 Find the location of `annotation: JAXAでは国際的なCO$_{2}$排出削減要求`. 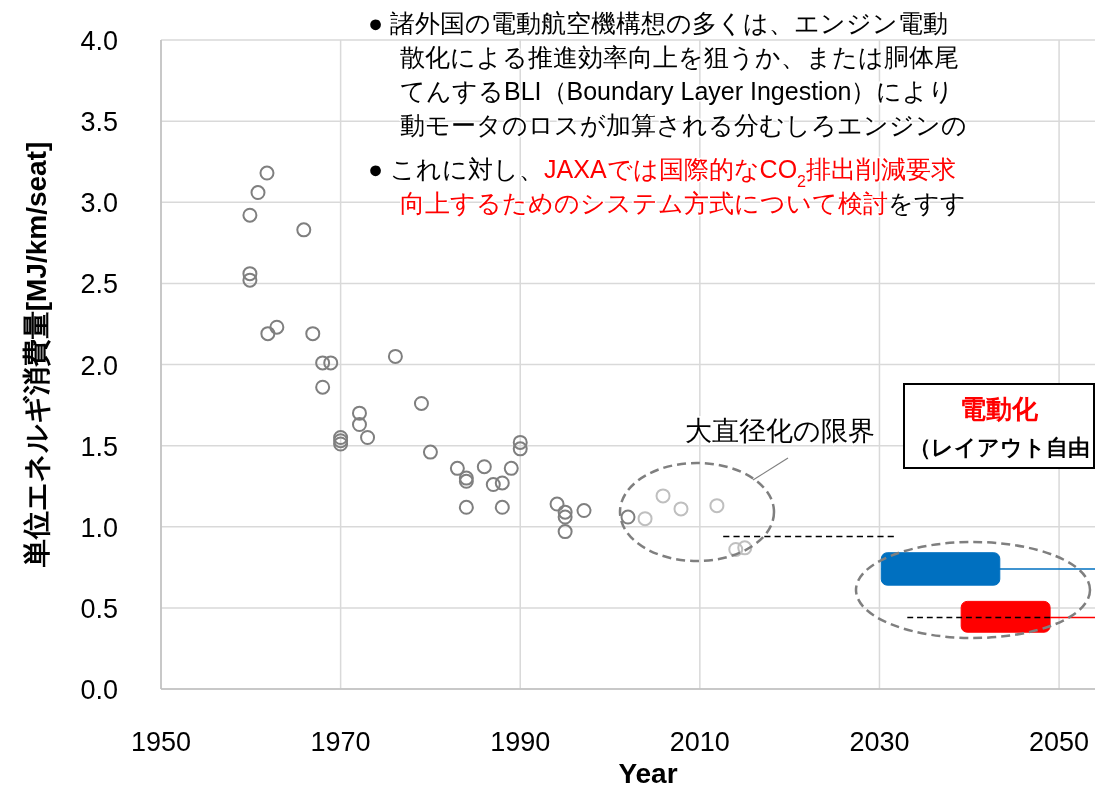

annotation: JAXAでは国際的なCO$_{2}$排出削減要求 is located at coordinates (750, 172).